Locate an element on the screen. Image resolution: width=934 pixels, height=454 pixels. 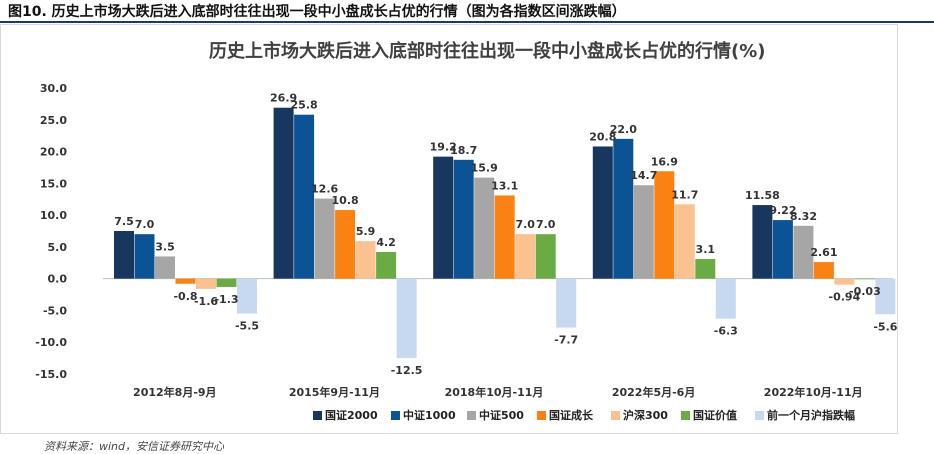
data-label: 11.58 is located at coordinates (762, 195).